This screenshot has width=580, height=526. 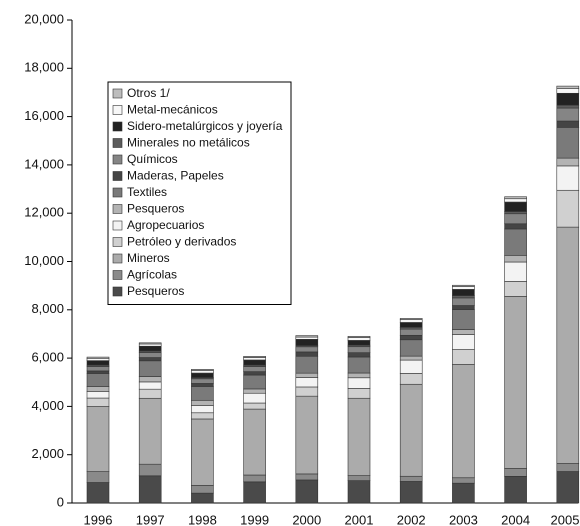 I want to click on legend-label: Químicos, so click(x=152, y=159).